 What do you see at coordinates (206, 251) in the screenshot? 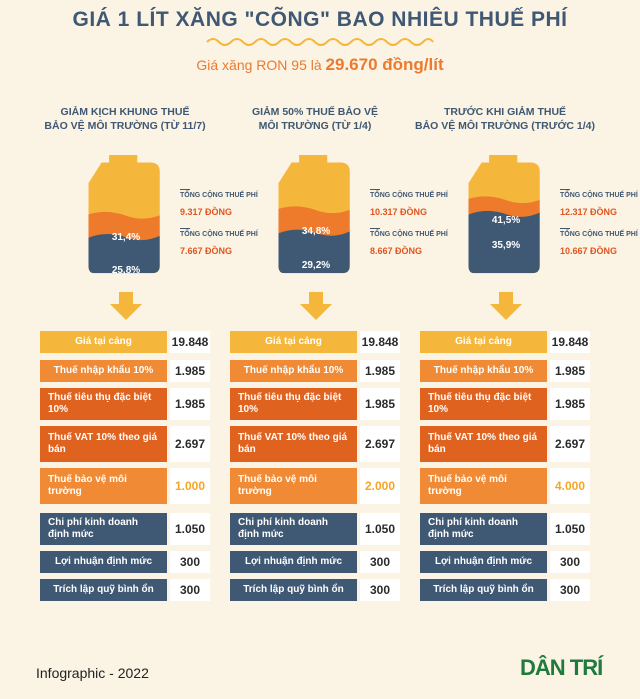
I see `tax-total-value-2: 7.667 ĐỒNG` at bounding box center [206, 251].